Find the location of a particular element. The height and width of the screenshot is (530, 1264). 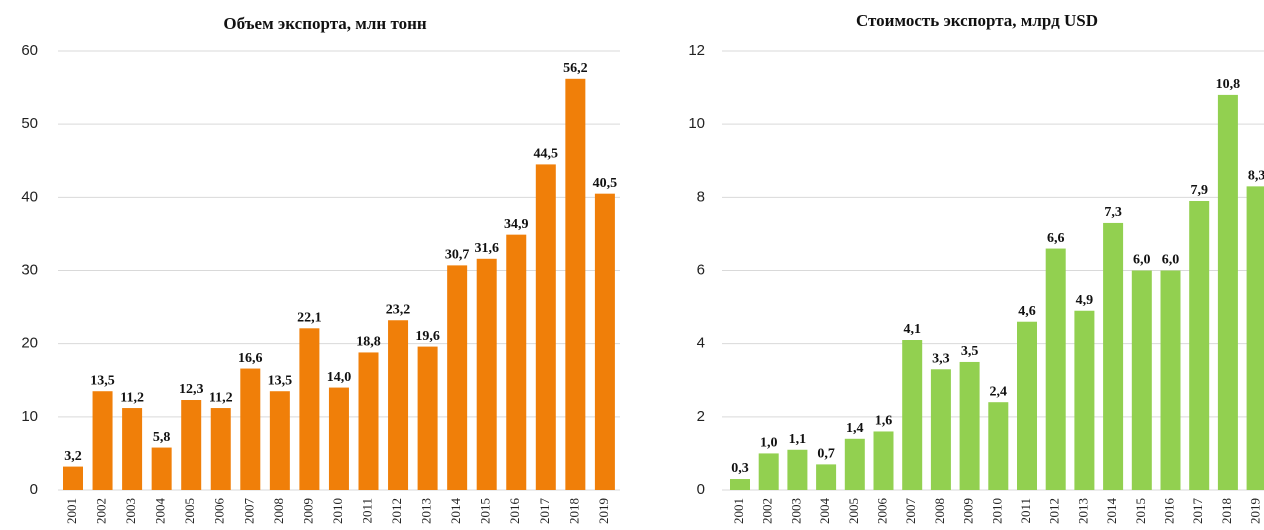

data-label: 7,9 is located at coordinates (1199, 190).